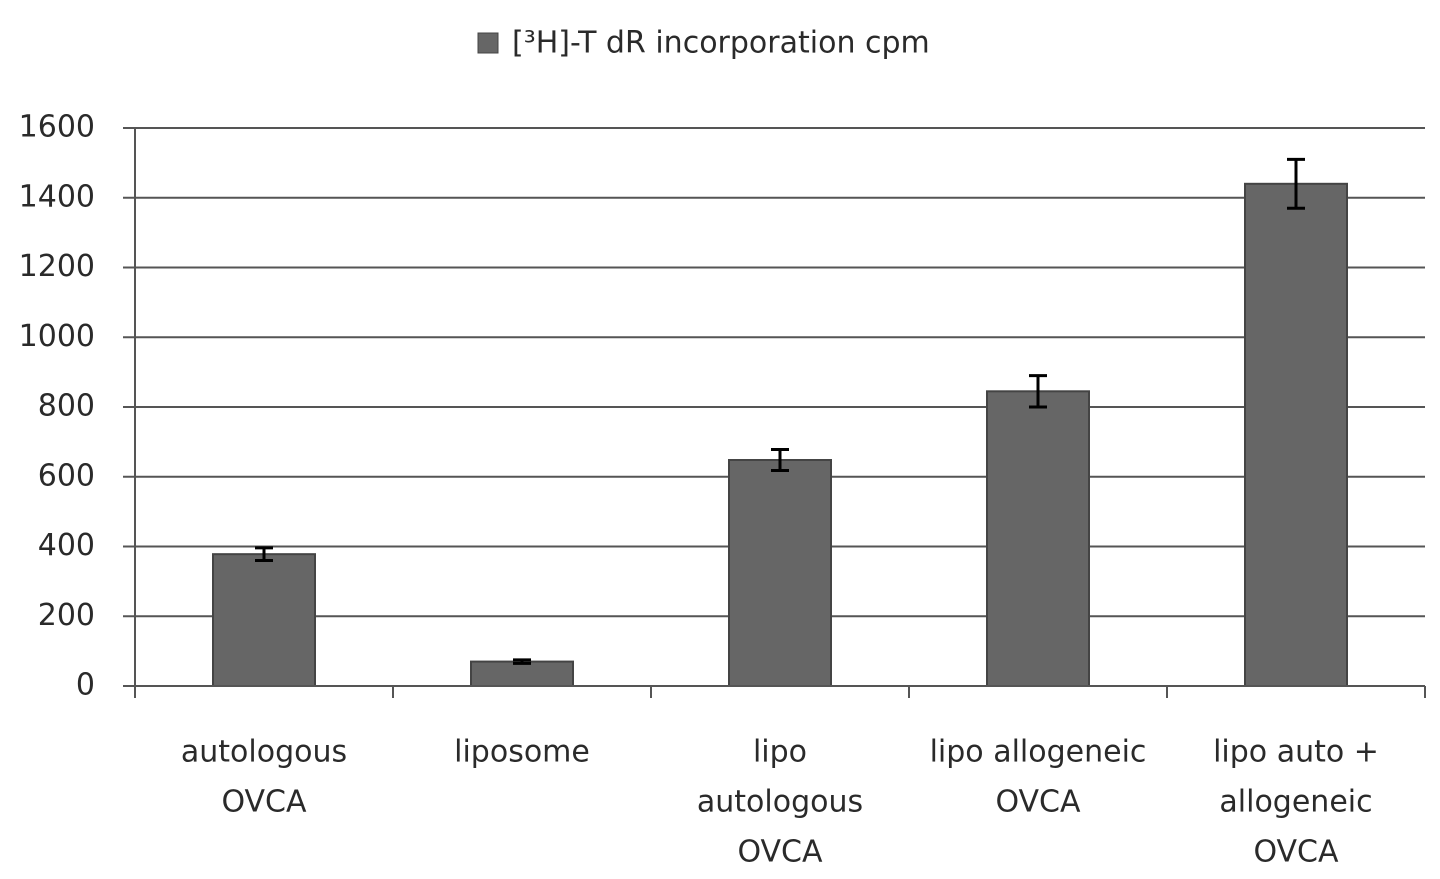 The image size is (1440, 879). Describe the element at coordinates (721, 43) in the screenshot. I see `legend-label: [³H]-T dR incorporation cpm` at that location.